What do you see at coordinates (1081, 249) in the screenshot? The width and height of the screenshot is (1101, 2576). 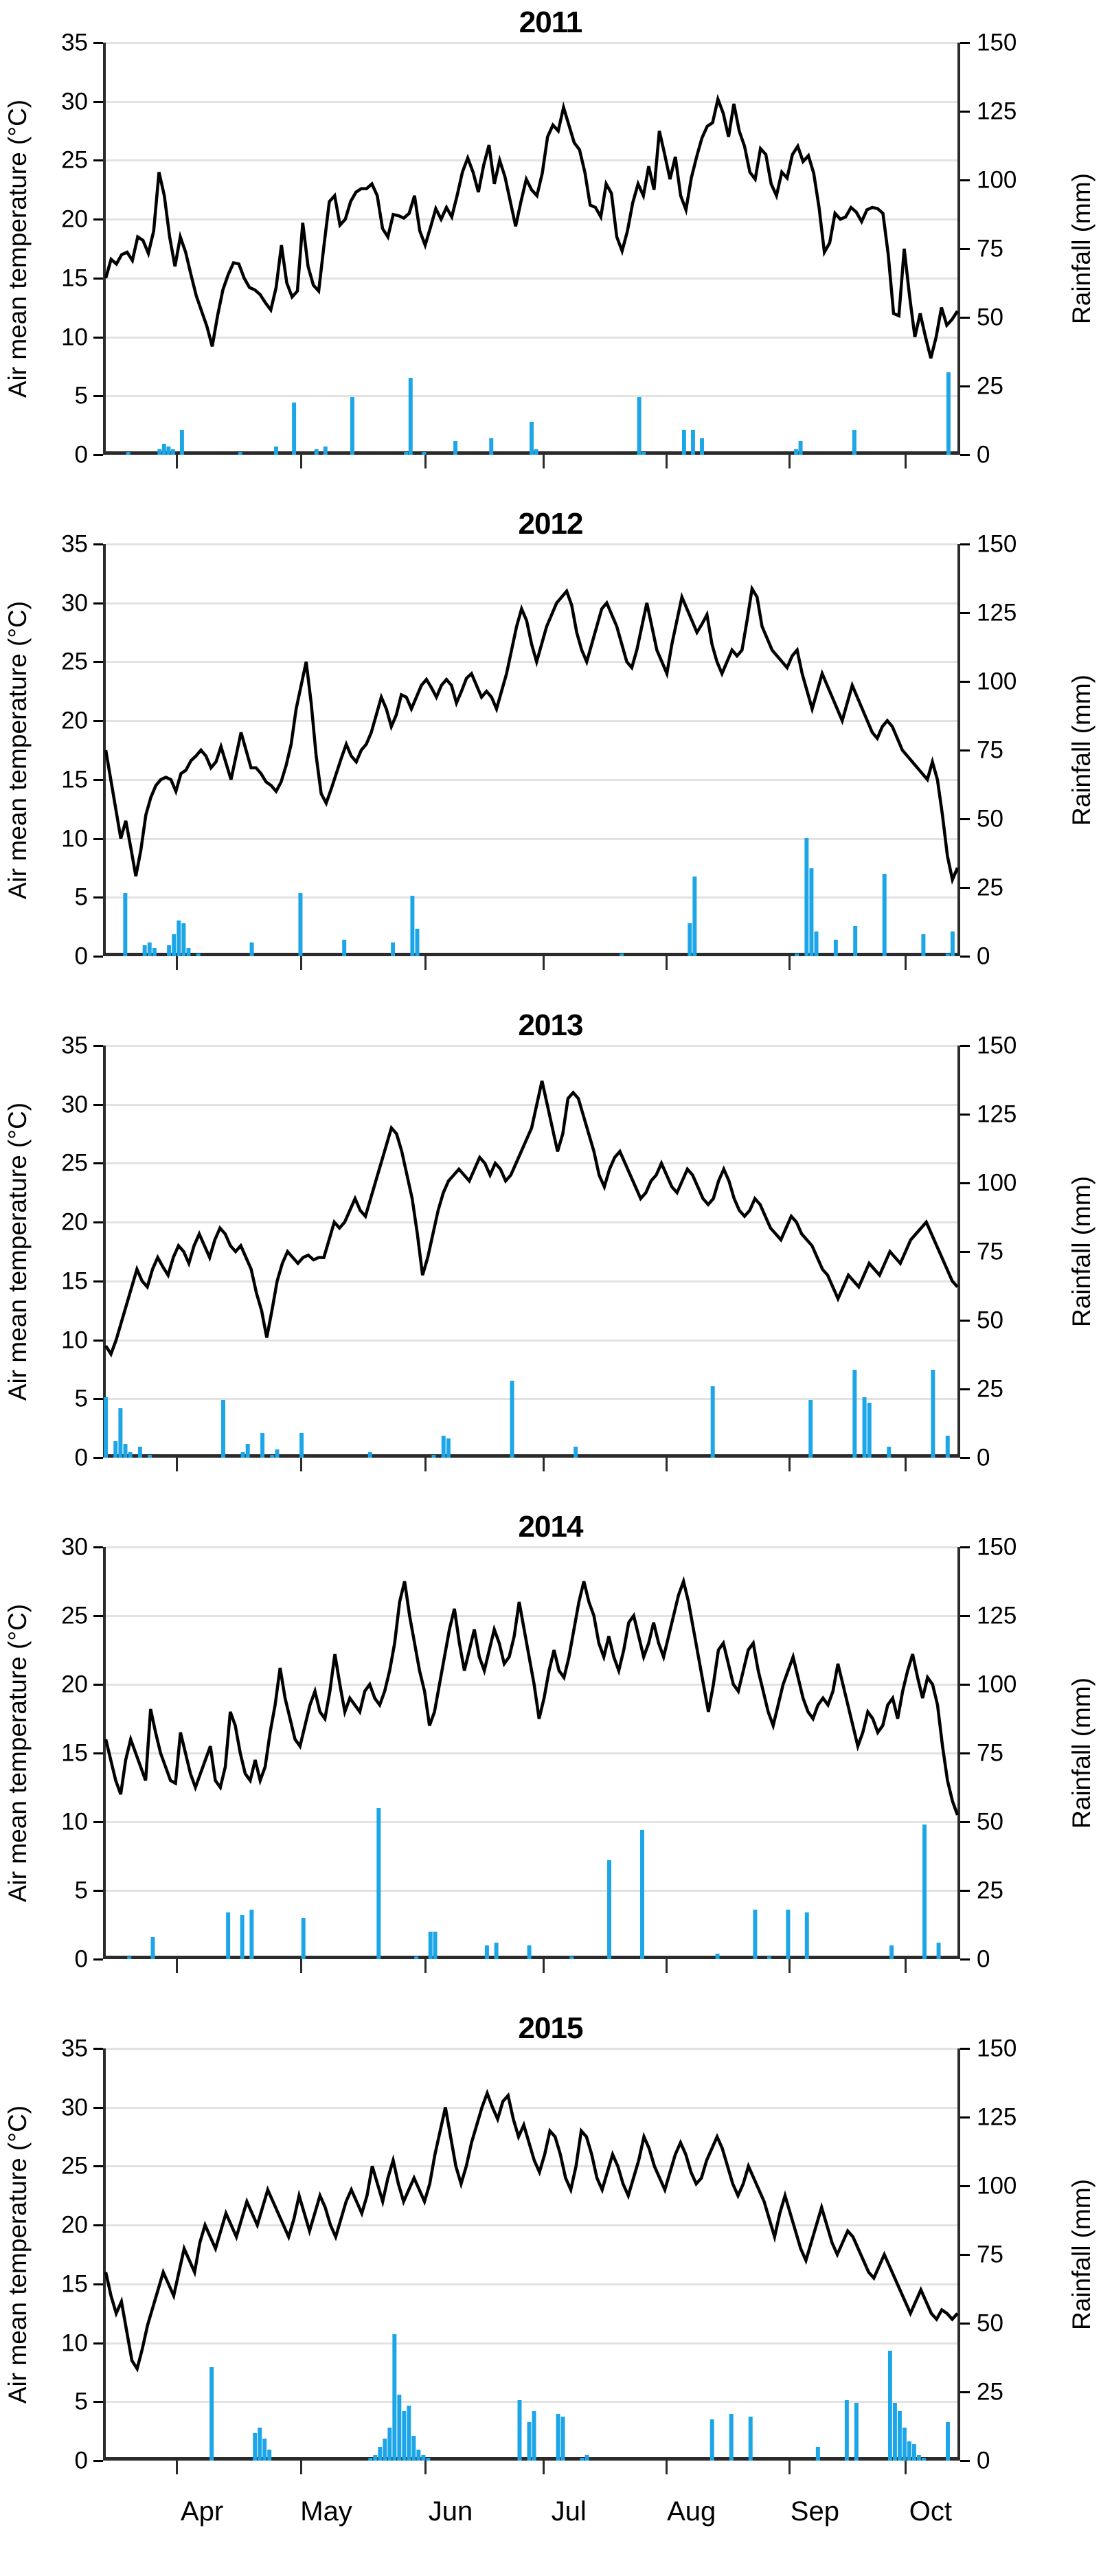 I see `y-axis-label-right: Rainfall (mm)` at bounding box center [1081, 249].